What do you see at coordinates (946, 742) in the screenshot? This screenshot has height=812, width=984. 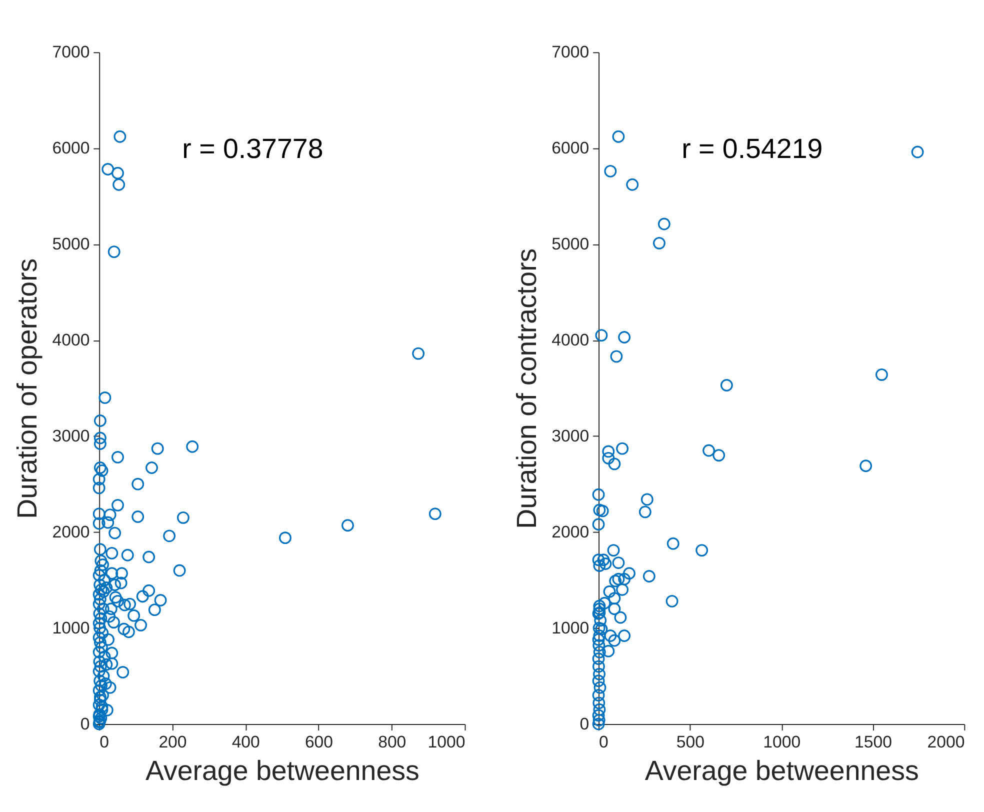 I see `x-tick-label: 2000` at bounding box center [946, 742].